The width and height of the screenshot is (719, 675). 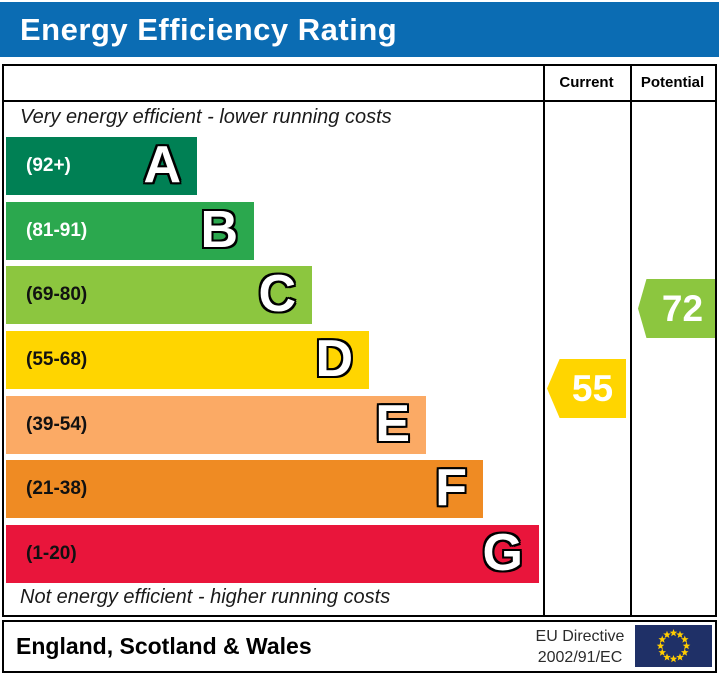 I want to click on rating-band-a: (92+) A, so click(x=101, y=166).